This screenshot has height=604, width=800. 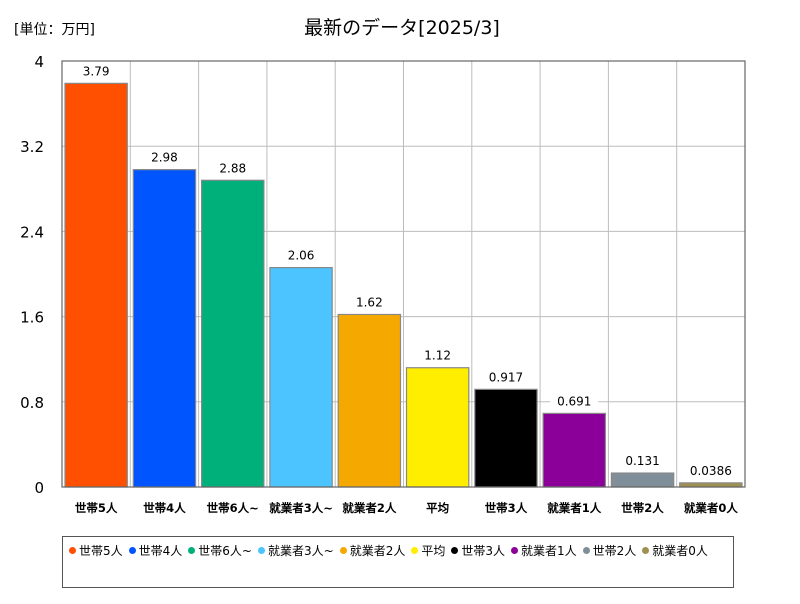 What do you see at coordinates (548, 551) in the screenshot?
I see `legend-label: 就業者1人` at bounding box center [548, 551].